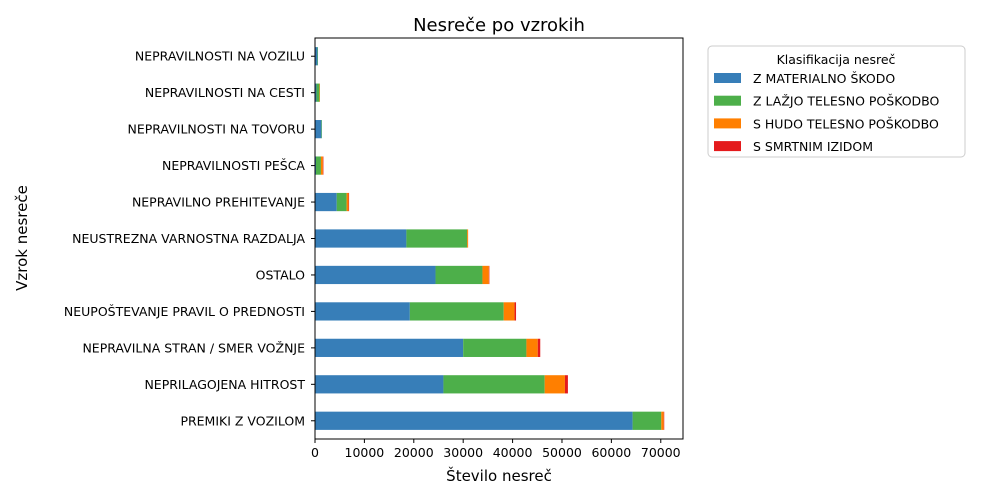  Describe the element at coordinates (824, 78) in the screenshot. I see `legend-label-1: Z MATERIALNO ŠKODO` at that location.